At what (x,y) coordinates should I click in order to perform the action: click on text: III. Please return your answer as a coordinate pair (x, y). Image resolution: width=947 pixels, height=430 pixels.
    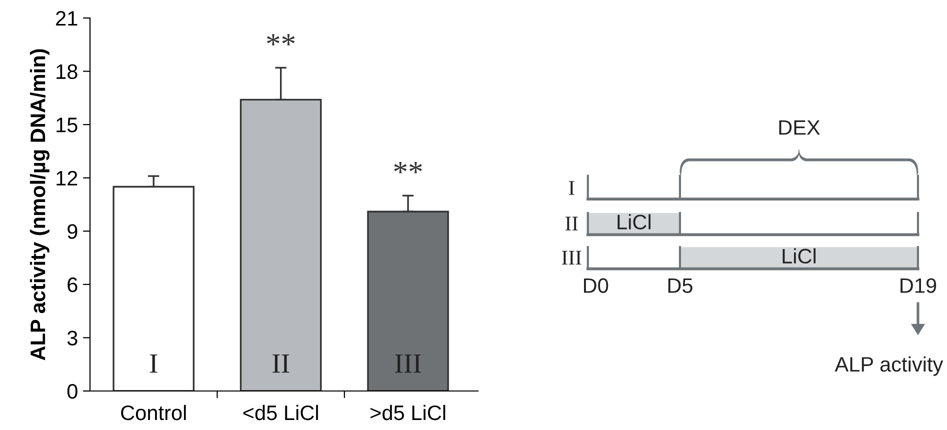
    Looking at the image, I should click on (572, 257).